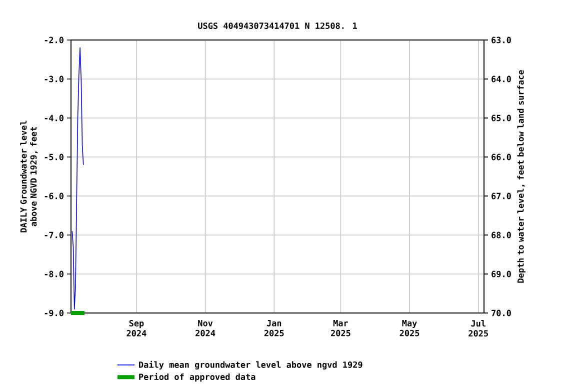  Describe the element at coordinates (501, 313) in the screenshot. I see `y2-tick-label: 70.0` at that location.